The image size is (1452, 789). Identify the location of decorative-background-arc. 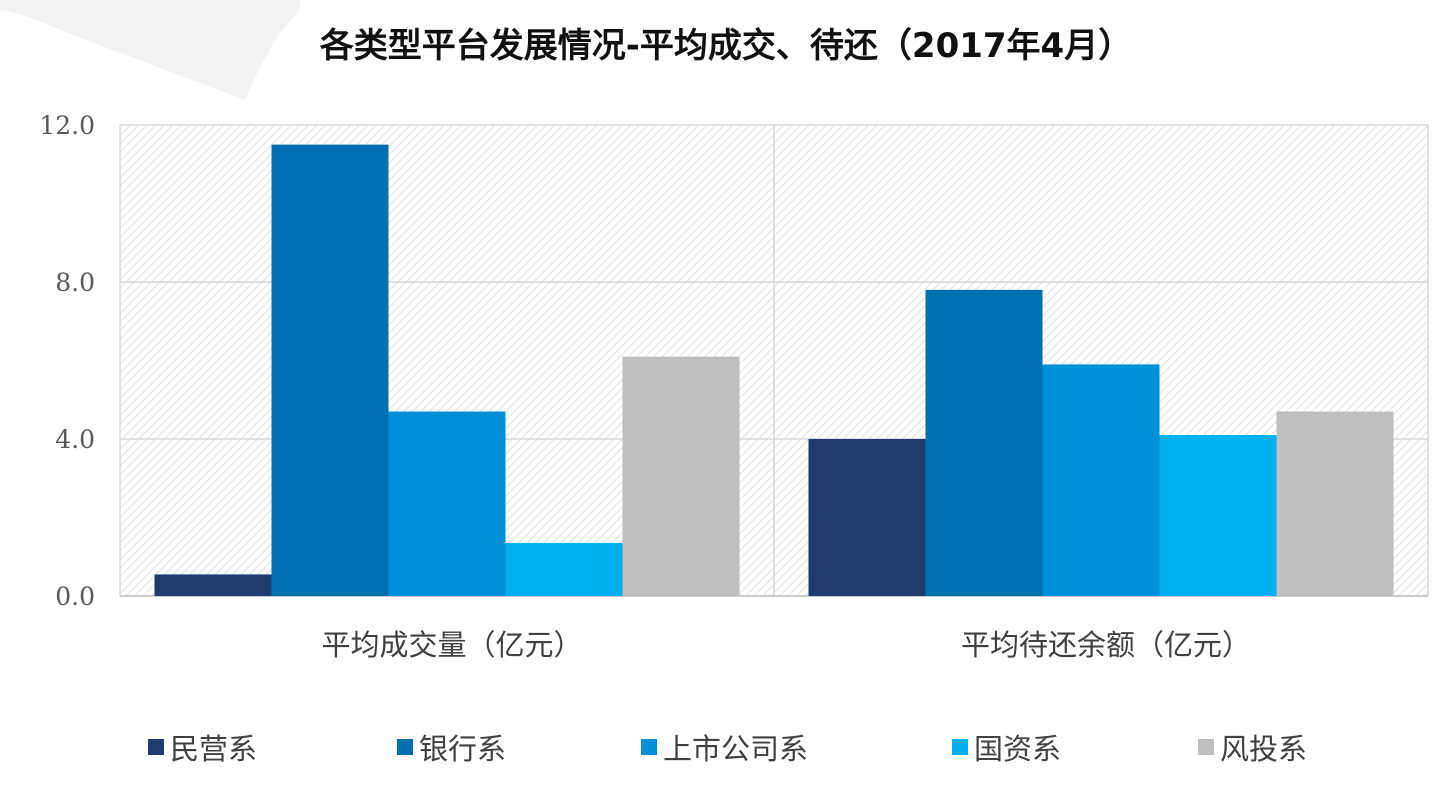
(150, 50).